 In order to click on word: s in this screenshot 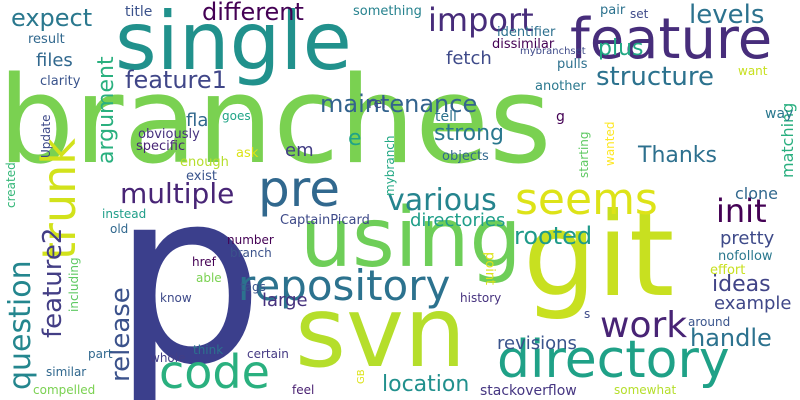, I will do `click(587, 314)`.